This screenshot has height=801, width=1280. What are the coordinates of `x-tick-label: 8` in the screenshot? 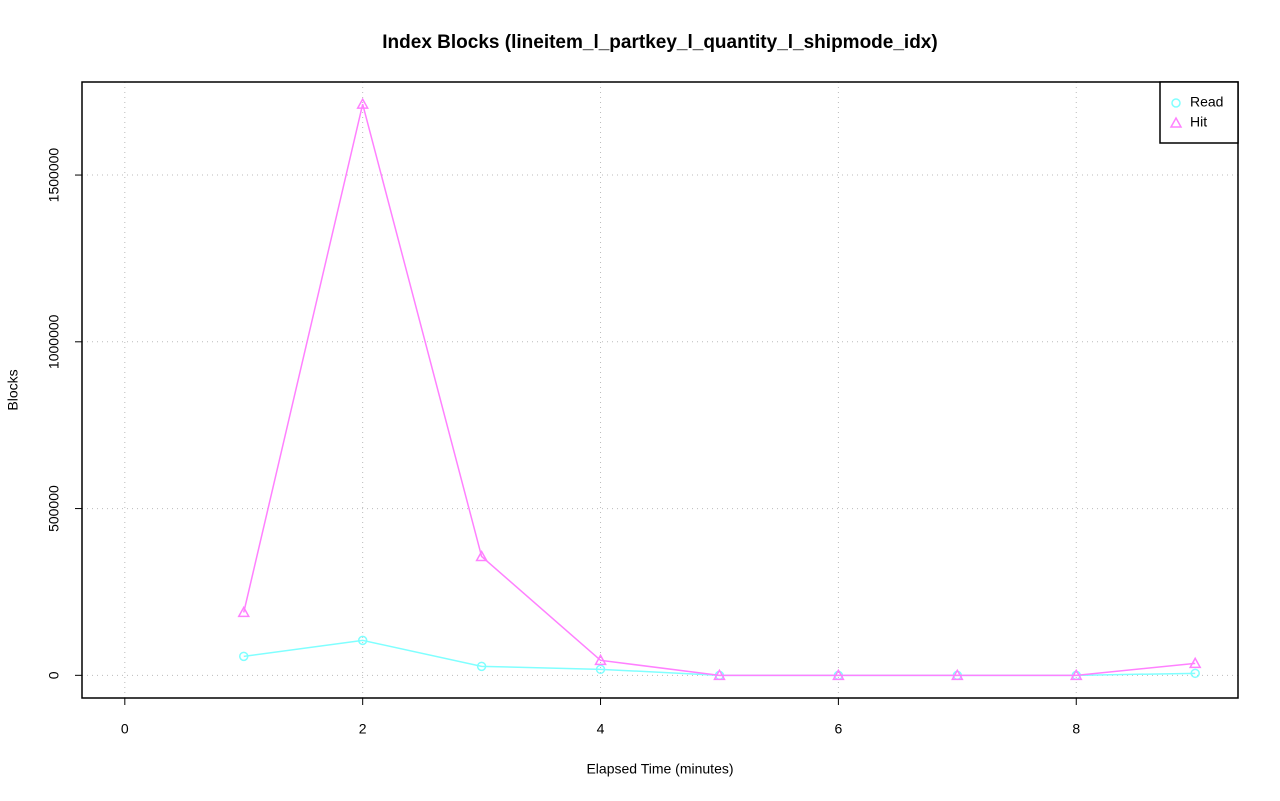 It's located at (1076, 729).